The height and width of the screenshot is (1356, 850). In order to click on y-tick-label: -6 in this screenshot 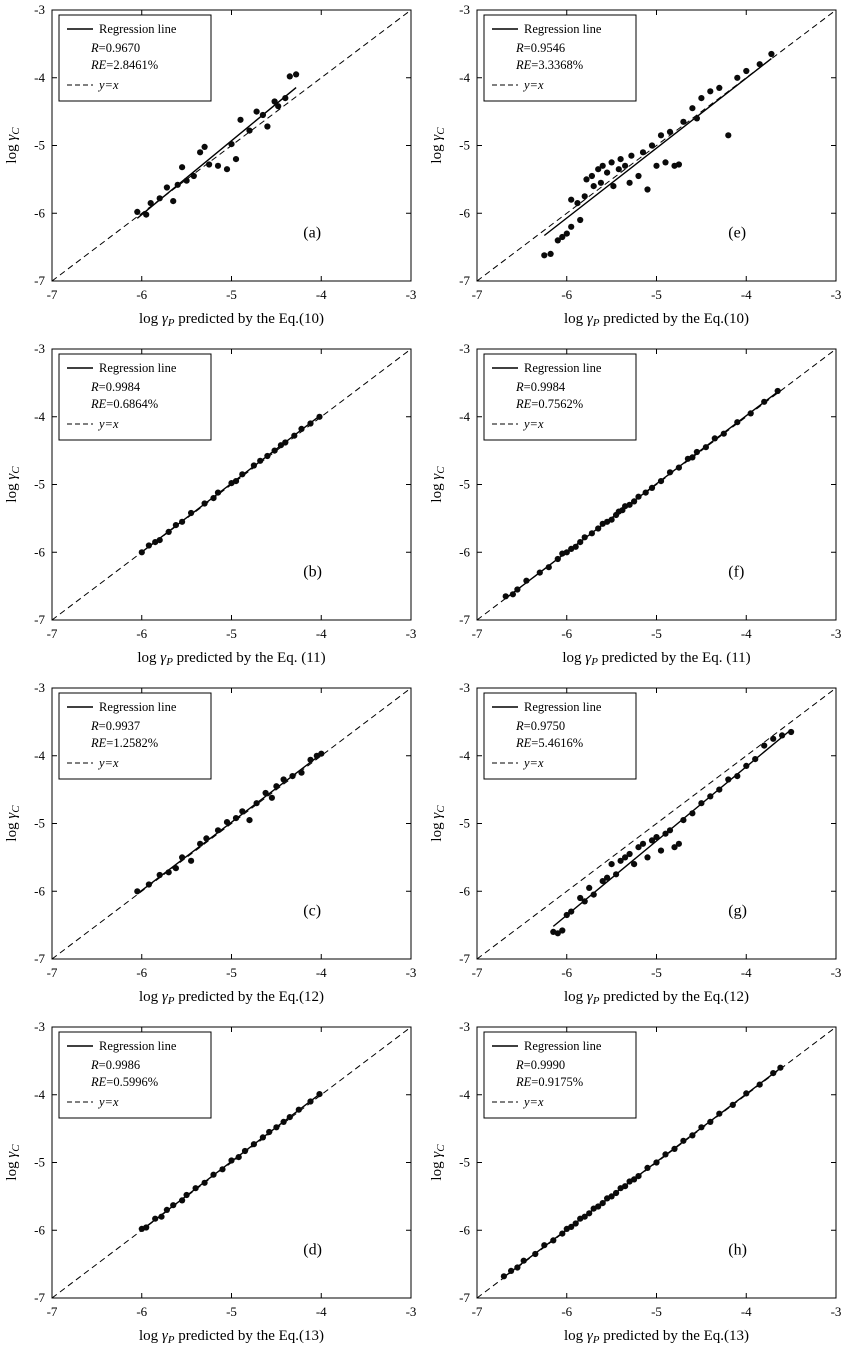, I will do `click(39, 1229)`.